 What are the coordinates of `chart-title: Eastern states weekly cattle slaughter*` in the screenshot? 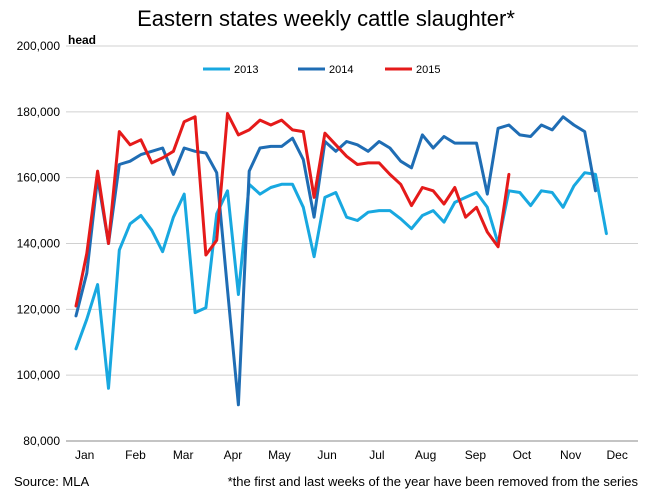 It's located at (326, 18).